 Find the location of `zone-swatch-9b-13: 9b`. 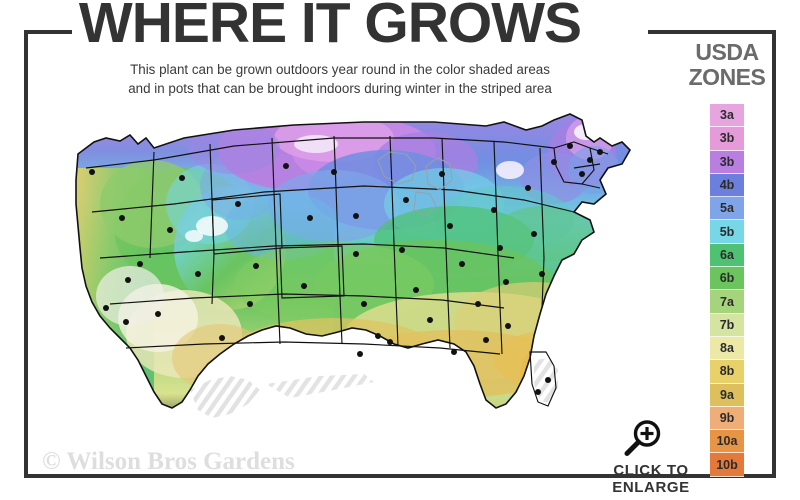

zone-swatch-9b-13: 9b is located at coordinates (727, 418).